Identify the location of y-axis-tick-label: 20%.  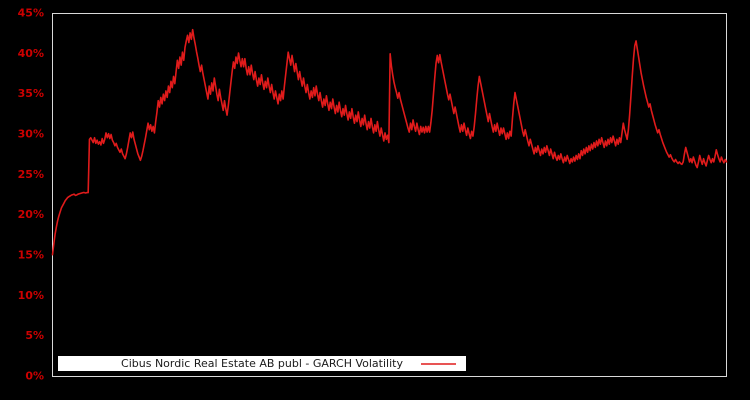
(31, 214).